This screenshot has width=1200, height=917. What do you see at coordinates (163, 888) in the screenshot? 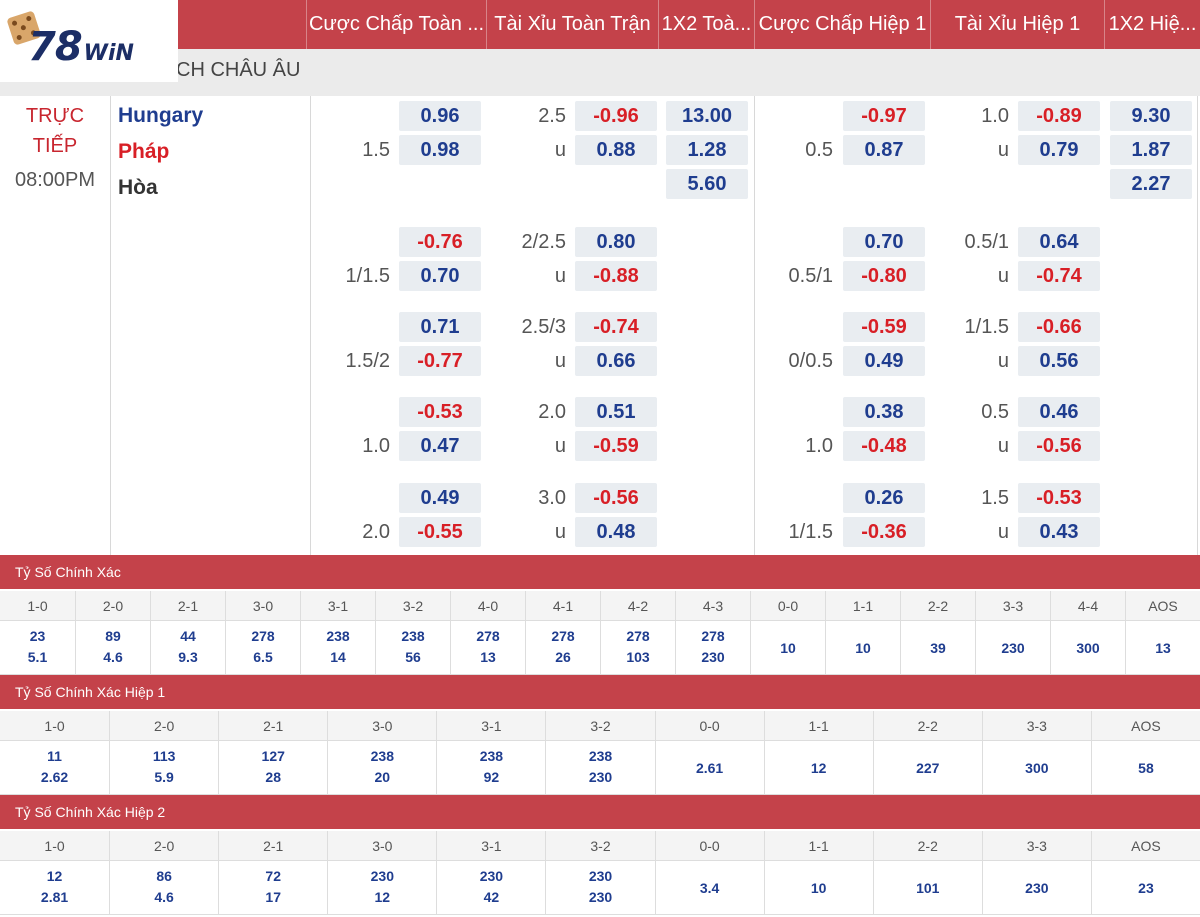
I see `score-odds-cell: 86 4.6` at bounding box center [163, 888].